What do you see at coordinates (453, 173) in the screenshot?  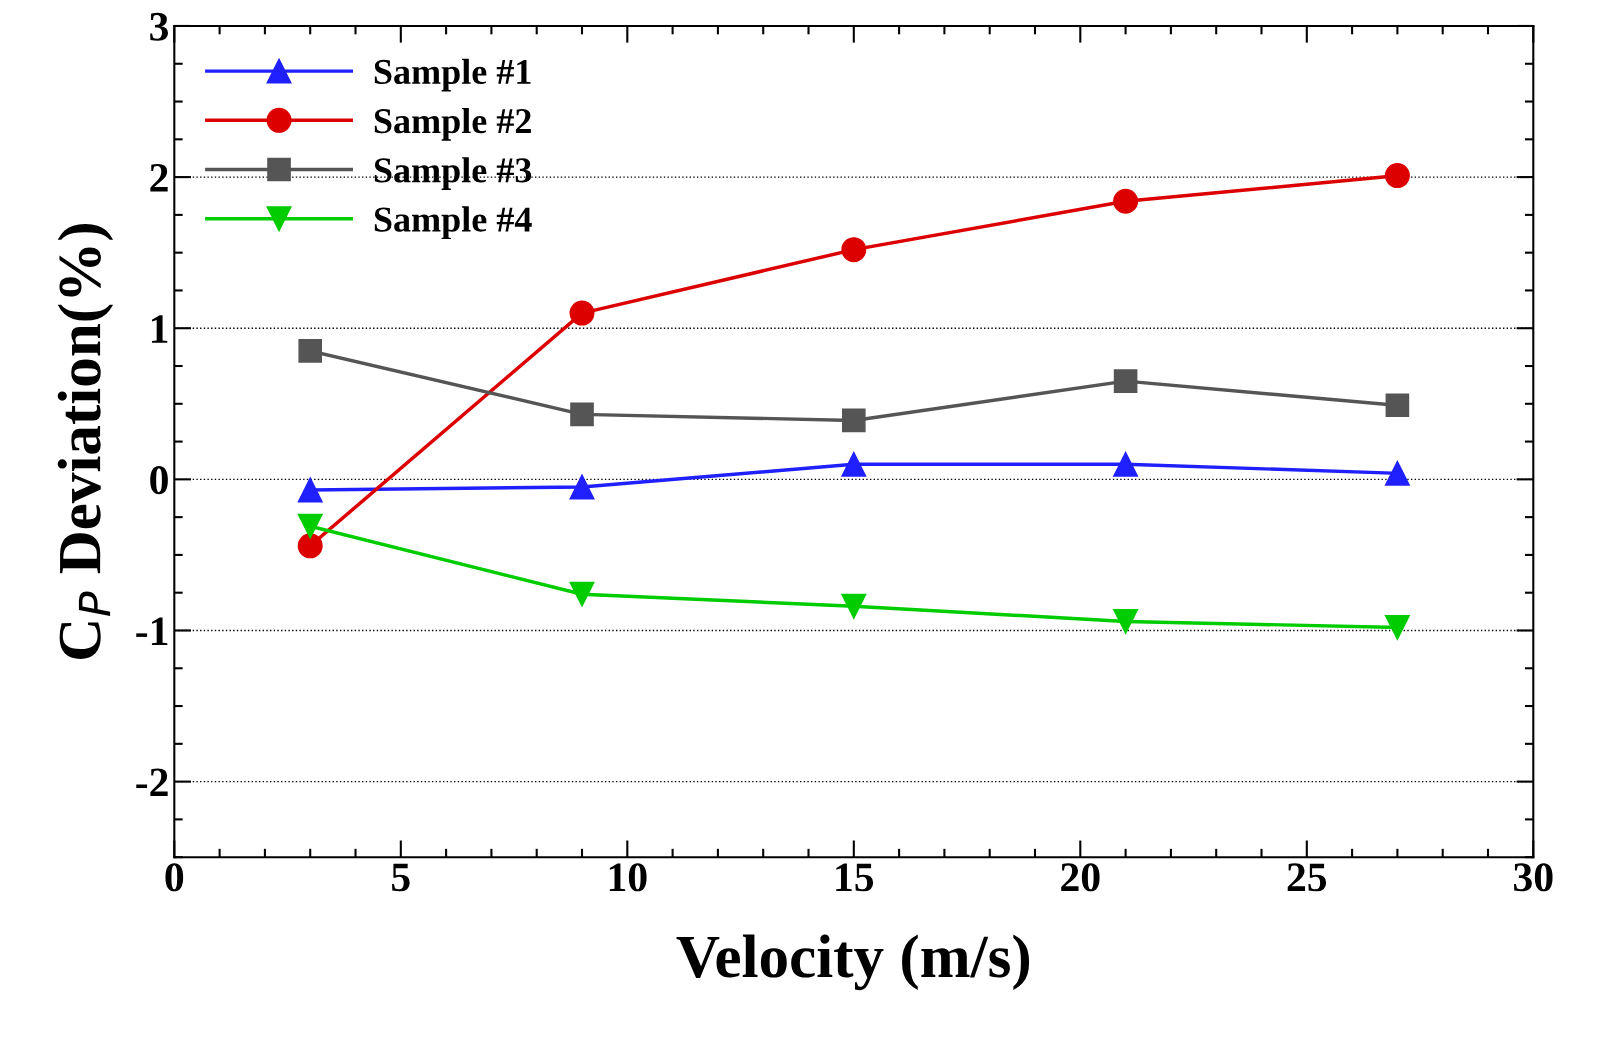 I see `legend-label: Sample #3` at bounding box center [453, 173].